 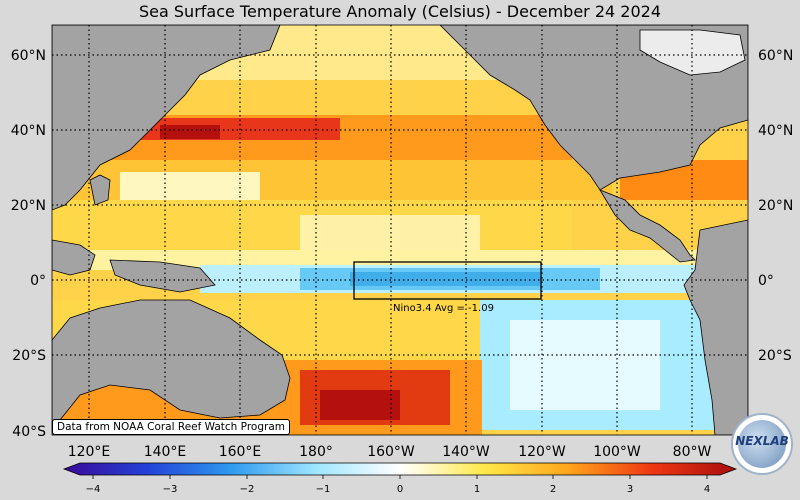 I want to click on colorbar: −4 −3 −2 −1 0 1 2 3 4, so click(x=400, y=478).